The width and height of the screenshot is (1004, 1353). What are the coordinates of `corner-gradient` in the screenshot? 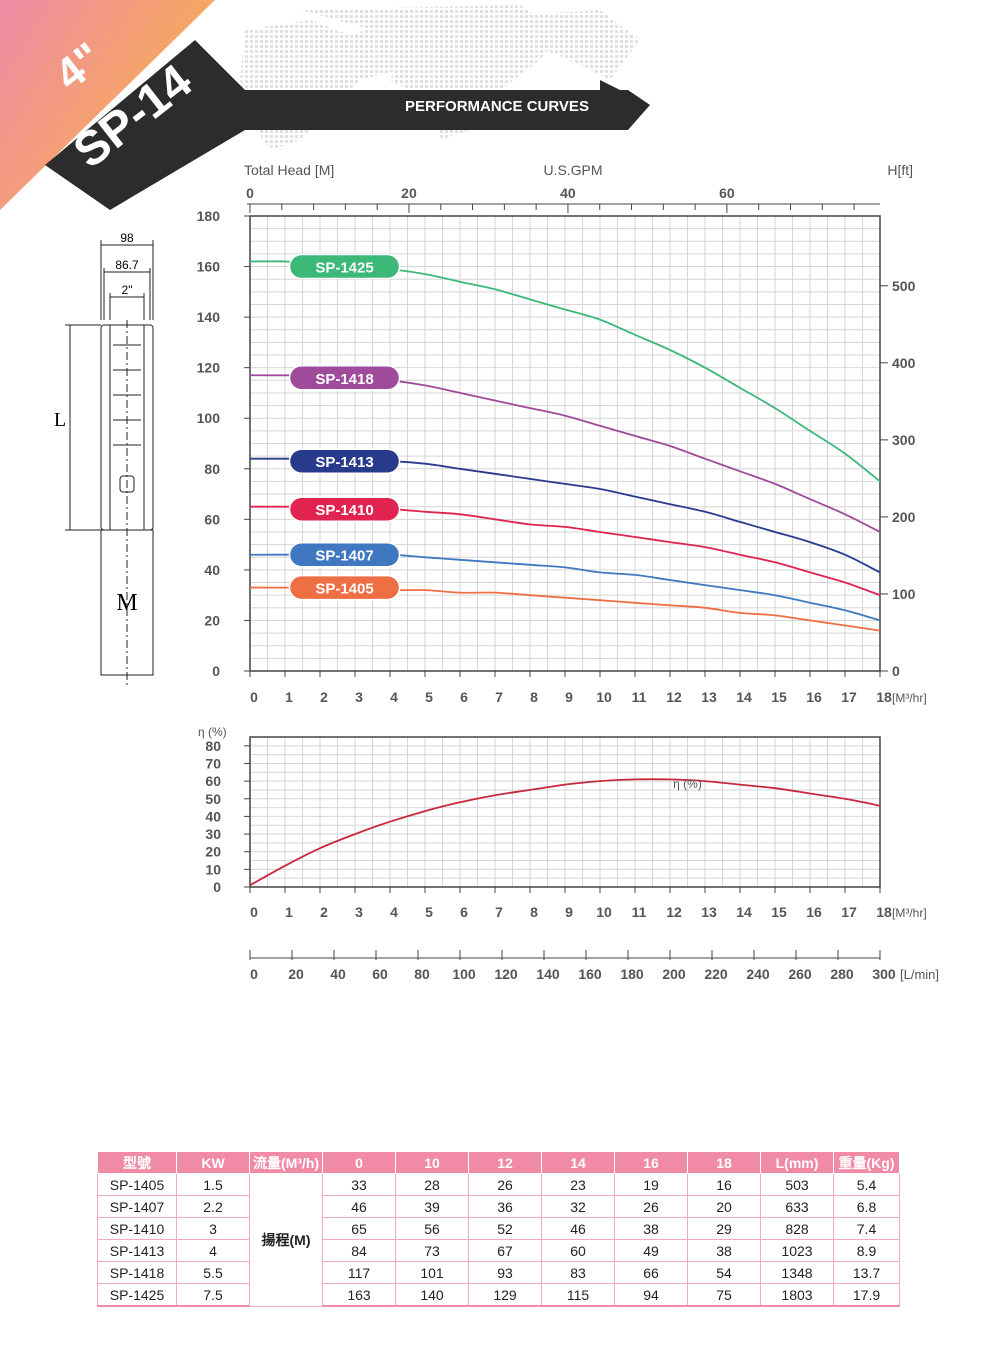 It's located at (107, 105).